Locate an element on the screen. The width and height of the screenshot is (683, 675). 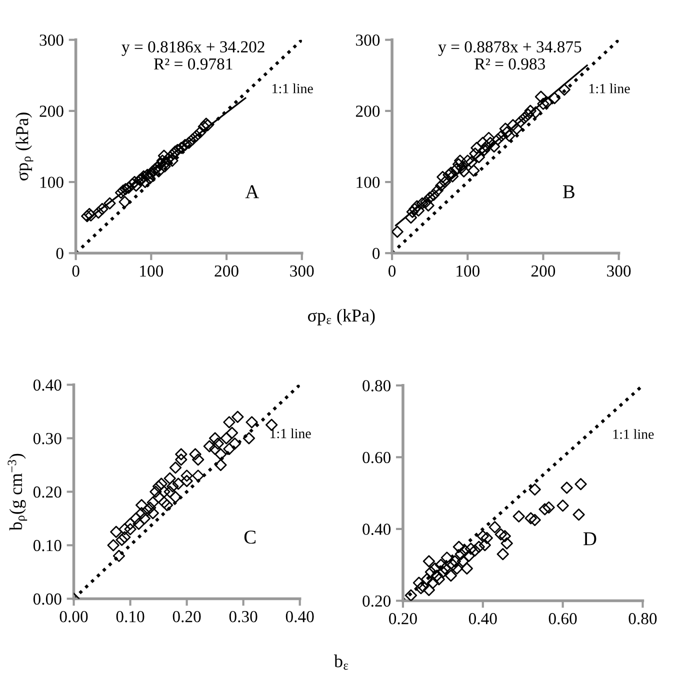
annotation: A is located at coordinates (252, 191).